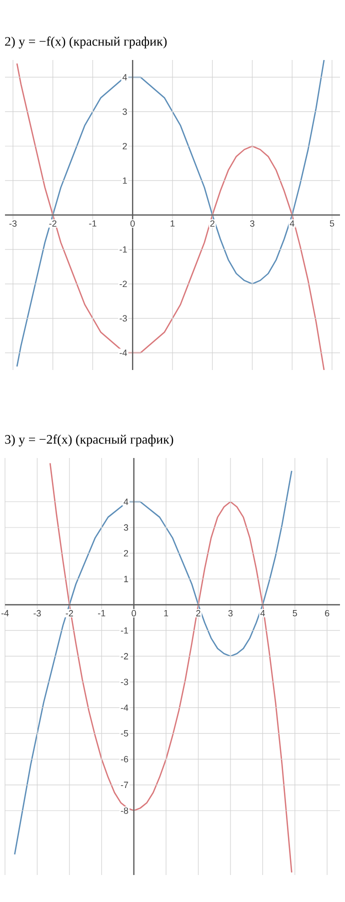 The height and width of the screenshot is (902, 345). Describe the element at coordinates (89, 440) in the screenshot. I see `chart-title: 3) y = −2f(x) (красный график)` at that location.